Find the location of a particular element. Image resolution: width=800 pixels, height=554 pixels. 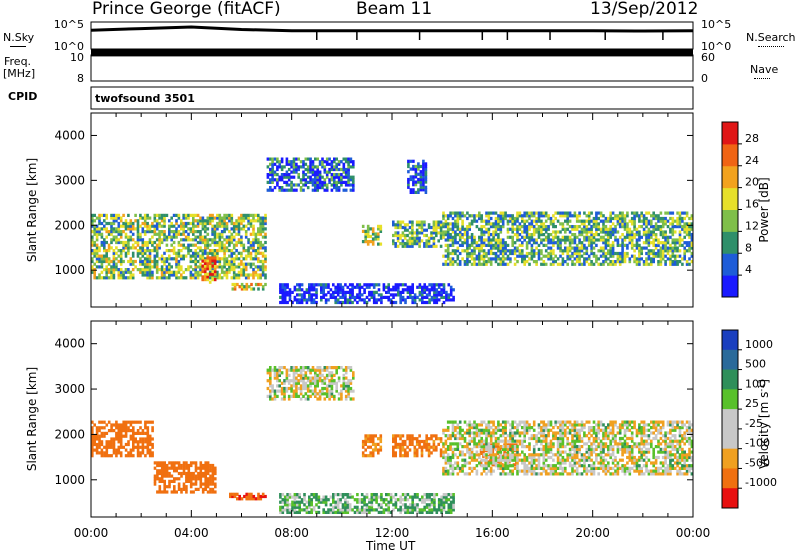

freq-panel-frame is located at coordinates (392, 68).